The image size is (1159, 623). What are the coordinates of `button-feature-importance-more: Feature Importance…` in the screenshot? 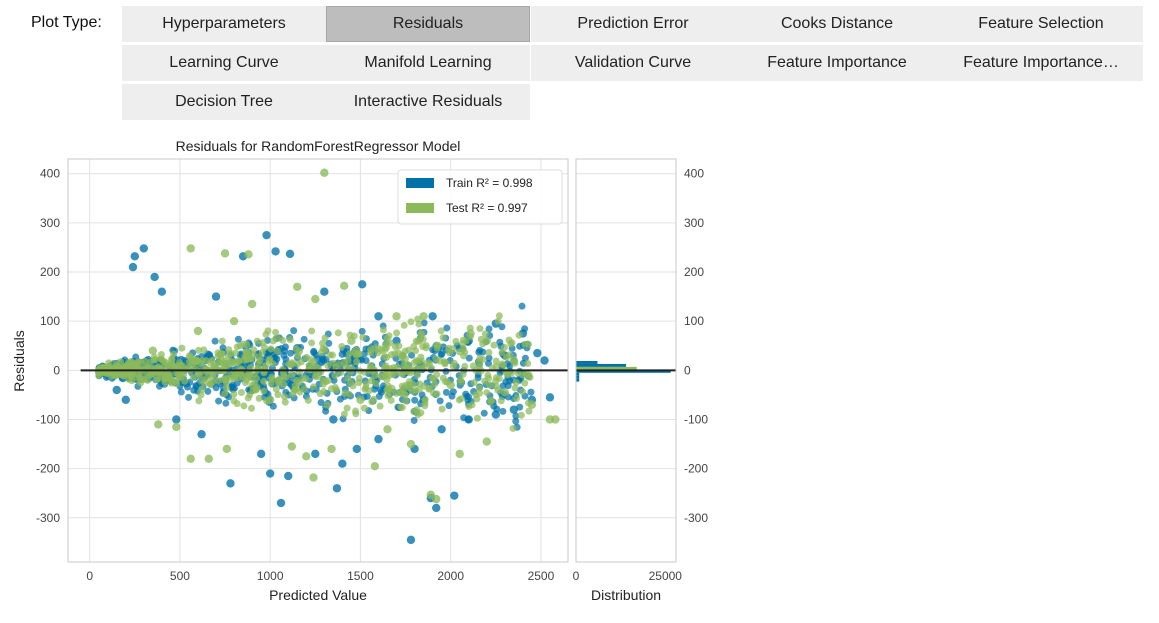 It's located at (1041, 63).